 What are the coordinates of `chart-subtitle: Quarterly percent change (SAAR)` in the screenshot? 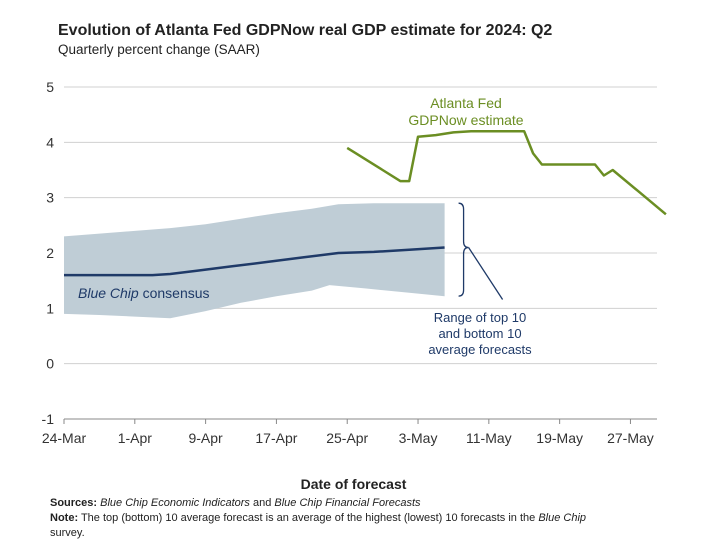 It's located at (159, 49).